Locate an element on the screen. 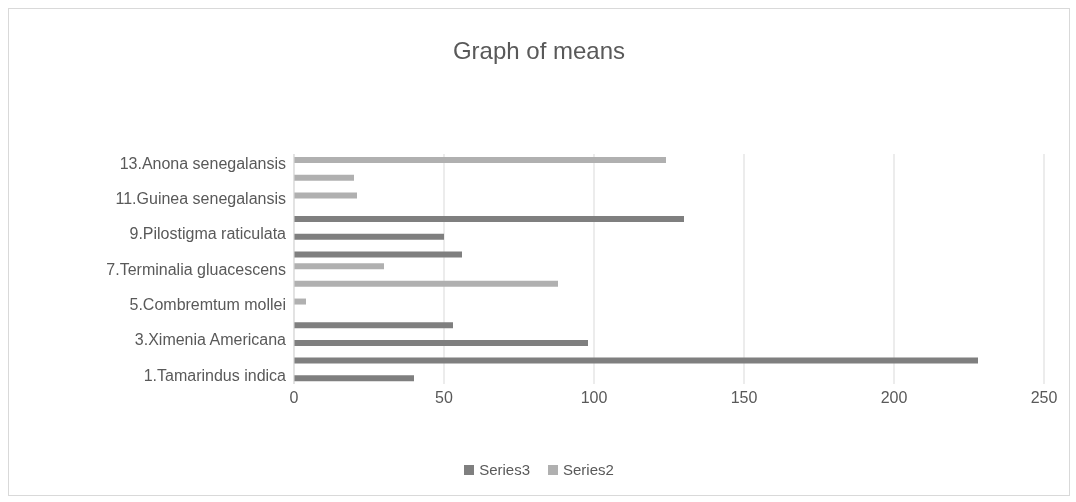 The width and height of the screenshot is (1076, 502). y-tick-label: 7.Terminalia gluacescens is located at coordinates (196, 269).